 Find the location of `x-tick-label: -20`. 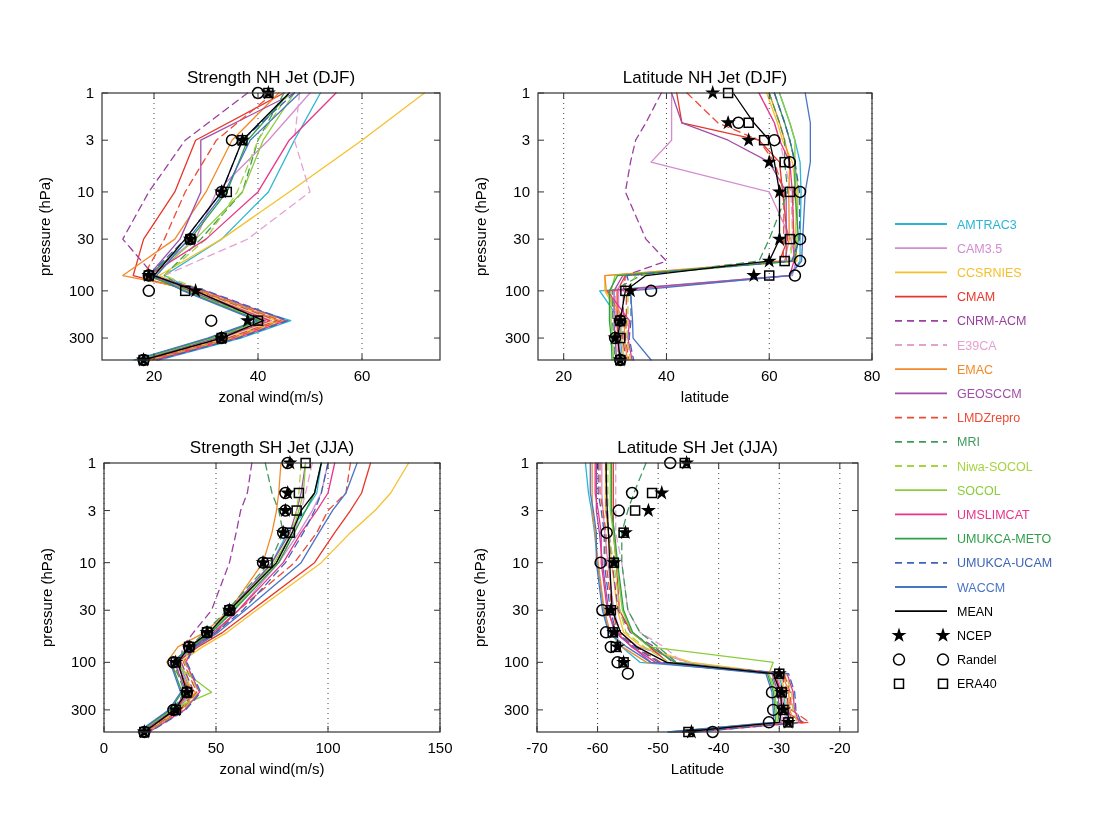

x-tick-label: -20 is located at coordinates (839, 747).